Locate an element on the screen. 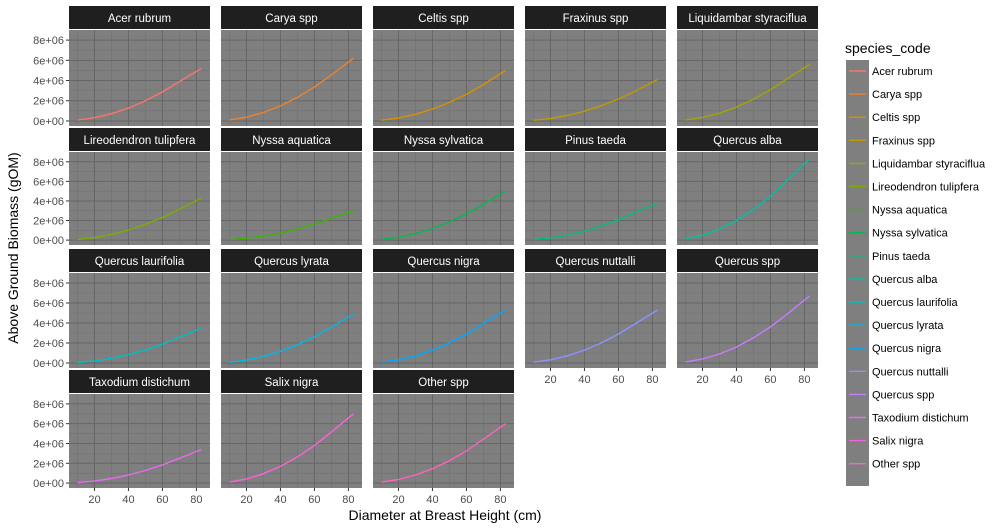  series-line-quercus-nuttalli is located at coordinates (595, 336).